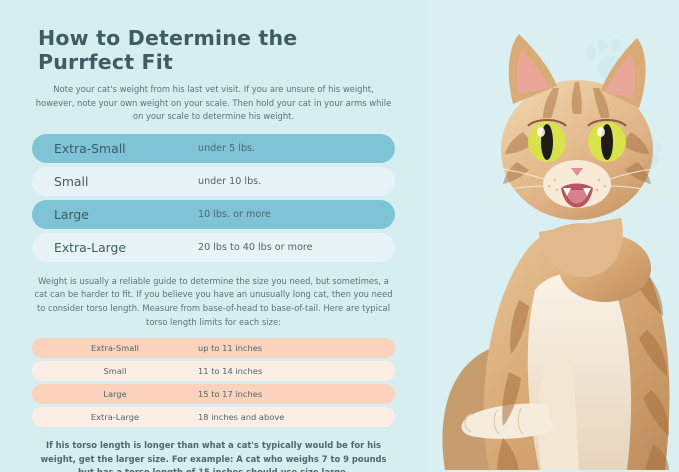  I want to click on table-row: Extra-Large 20 lbs to 40 lbs or more, so click(213, 247).